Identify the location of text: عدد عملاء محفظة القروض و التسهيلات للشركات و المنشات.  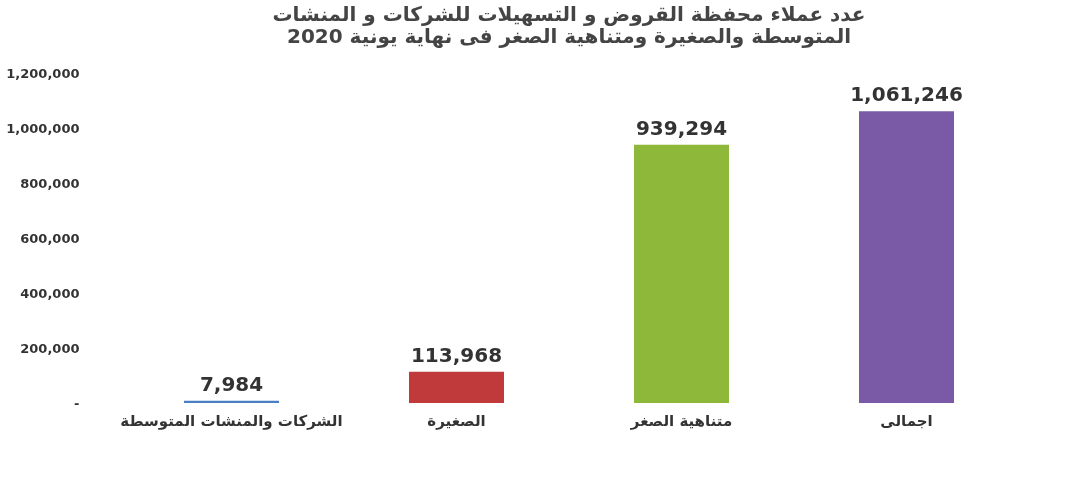
(569, 14).